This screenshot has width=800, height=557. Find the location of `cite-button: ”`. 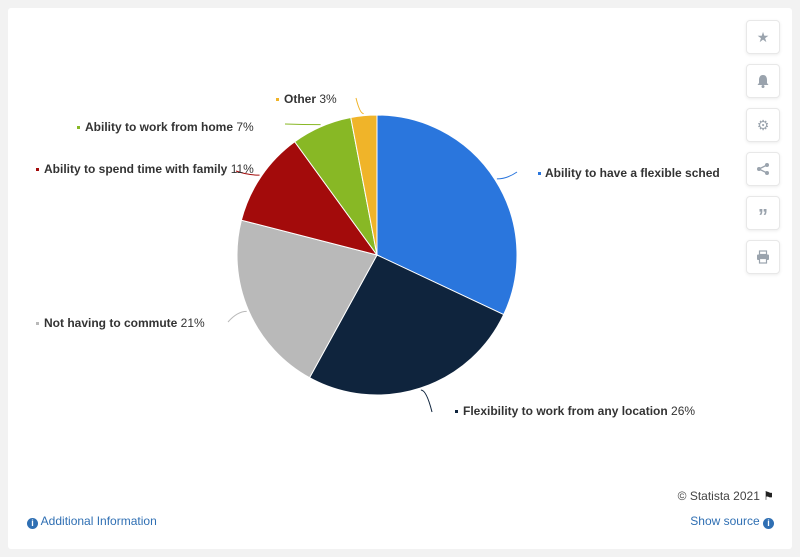

cite-button: ” is located at coordinates (763, 213).